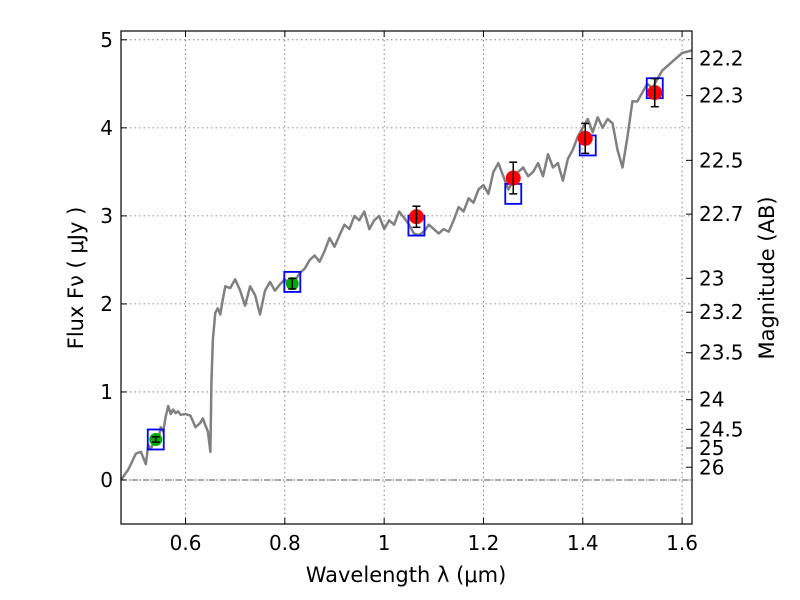  I want to click on y-axis-label: Flux Fν ( μJy ), so click(76, 278).